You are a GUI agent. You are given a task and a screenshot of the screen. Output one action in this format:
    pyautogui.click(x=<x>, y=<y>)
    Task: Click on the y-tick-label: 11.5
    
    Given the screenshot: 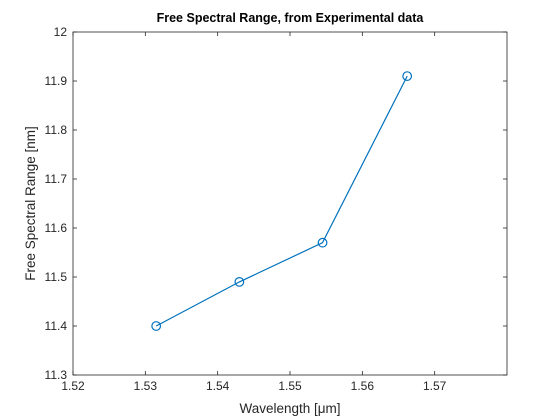 What is the action you would take?
    pyautogui.click(x=56, y=277)
    